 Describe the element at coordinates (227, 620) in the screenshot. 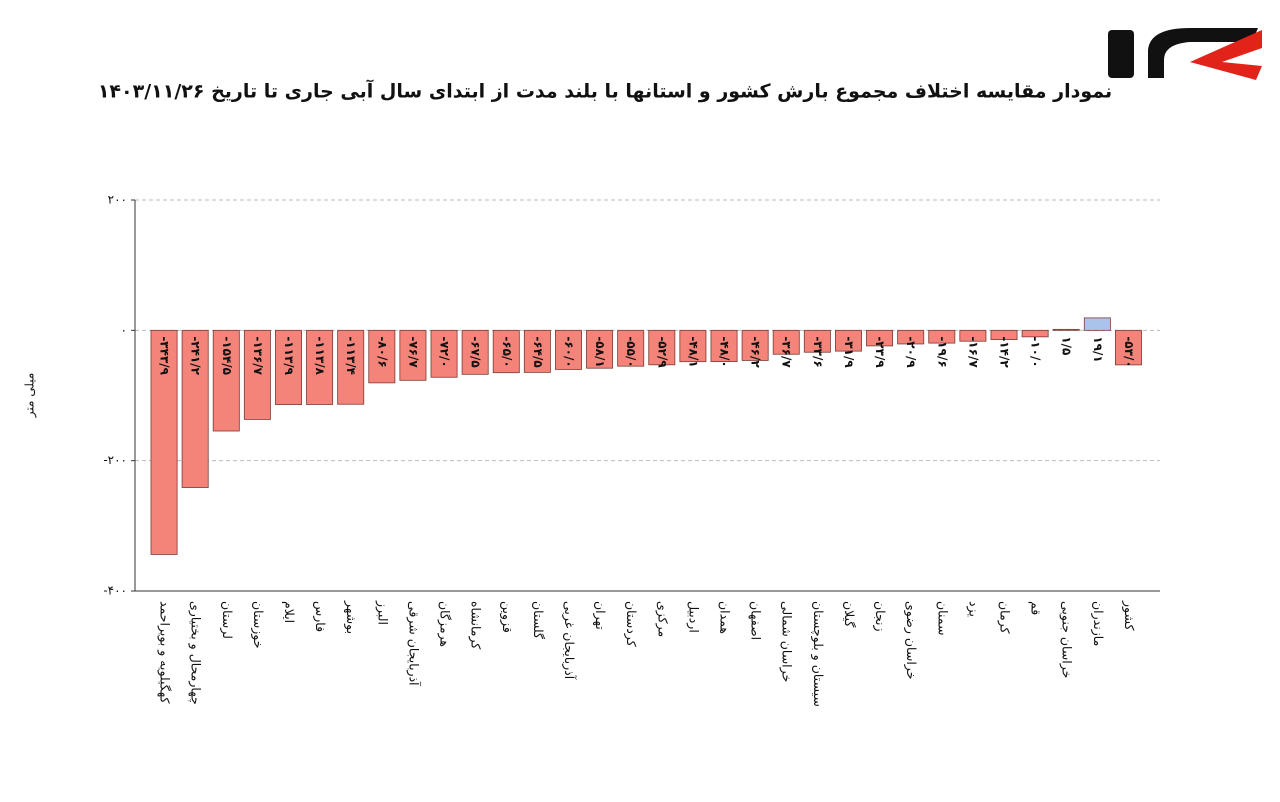

I see `x-tick-label: لرستان` at that location.